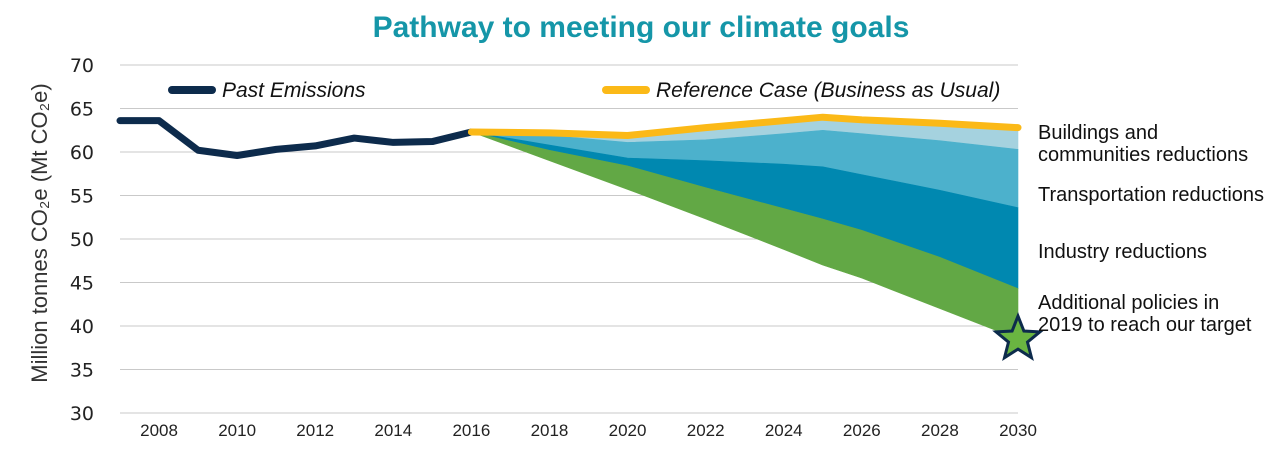 This screenshot has width=1280, height=473. Describe the element at coordinates (82, 66) in the screenshot. I see `y-tick-label: 70` at that location.